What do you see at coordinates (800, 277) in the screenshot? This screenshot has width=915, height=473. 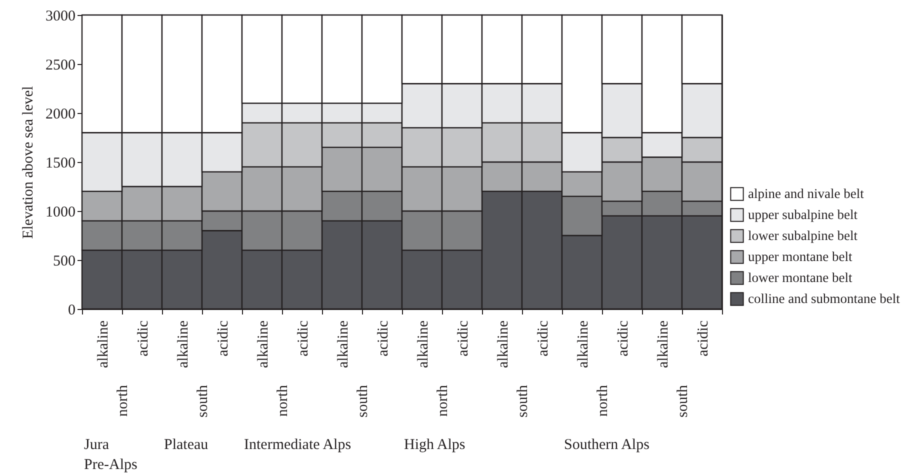 I see `legend-label: lower montane belt` at bounding box center [800, 277].